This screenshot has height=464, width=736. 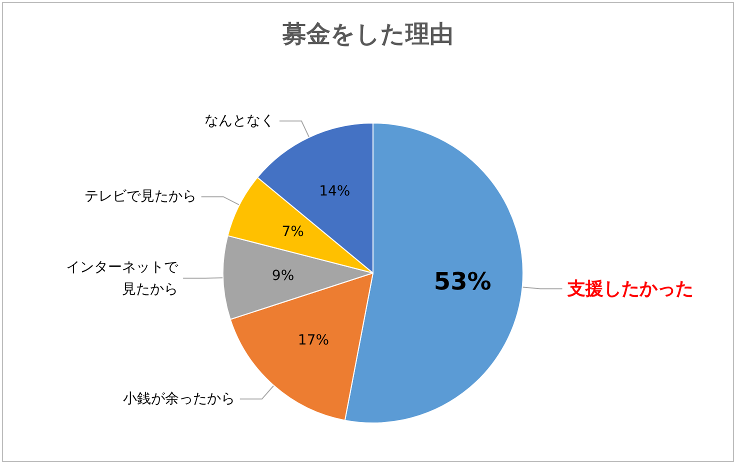 What do you see at coordinates (334, 192) in the screenshot?
I see `data-label: 14%` at bounding box center [334, 192].